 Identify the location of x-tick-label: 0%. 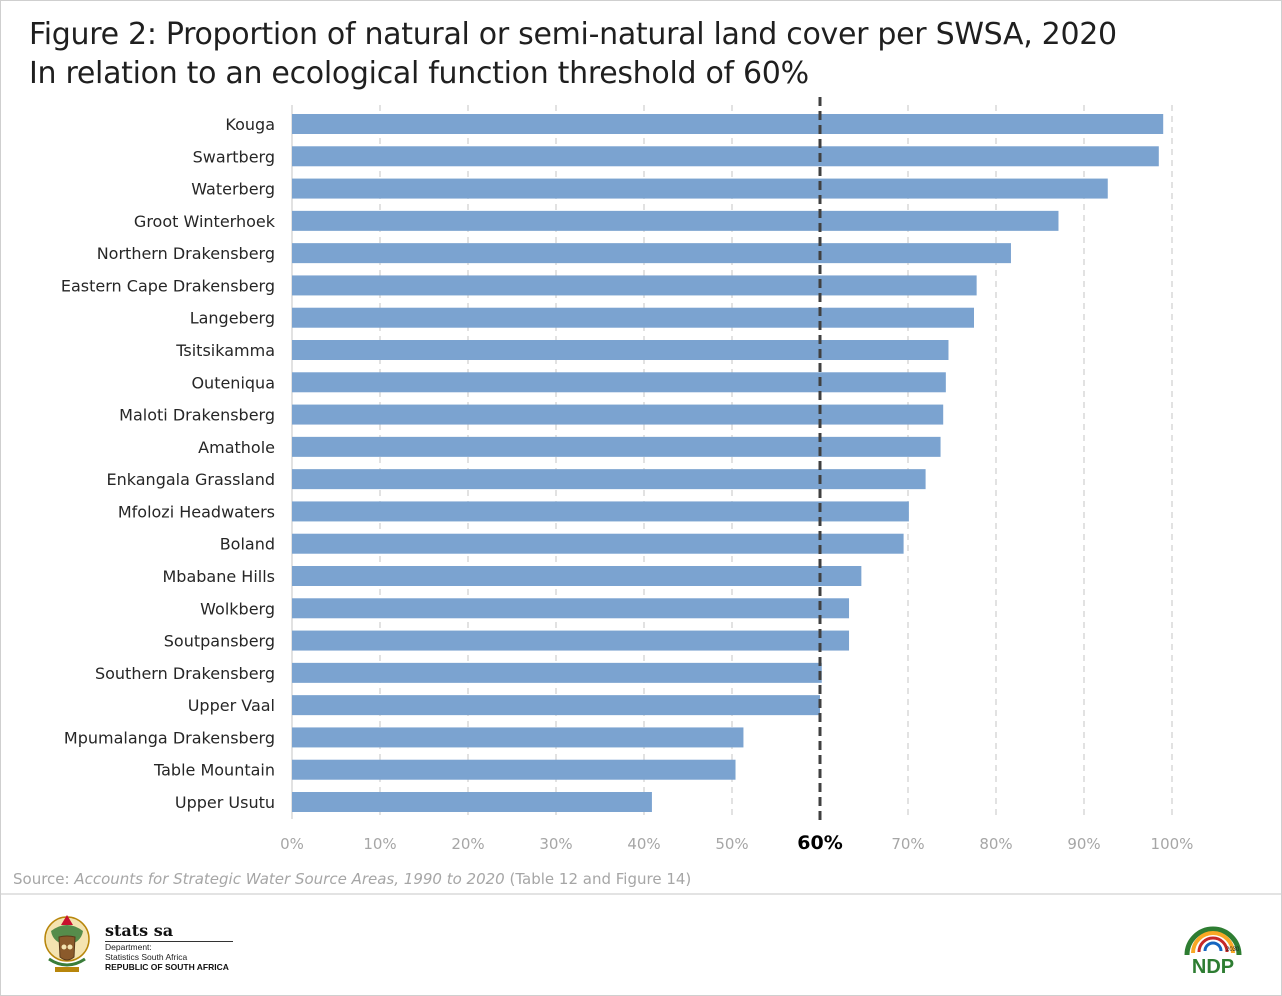
(292, 844).